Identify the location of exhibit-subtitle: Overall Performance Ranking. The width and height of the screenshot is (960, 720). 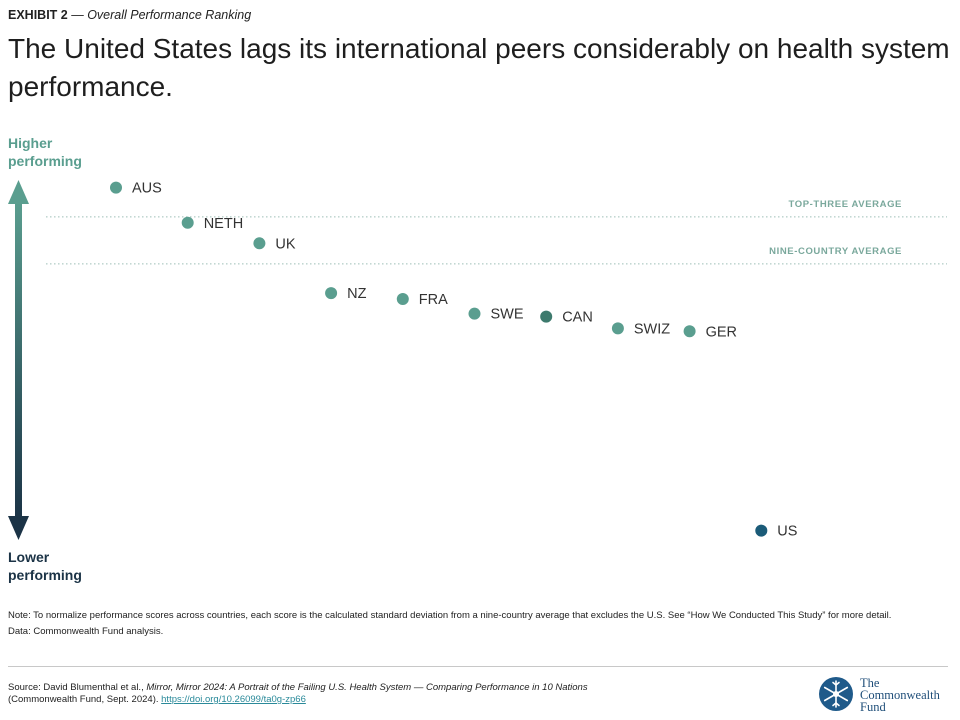
(169, 15).